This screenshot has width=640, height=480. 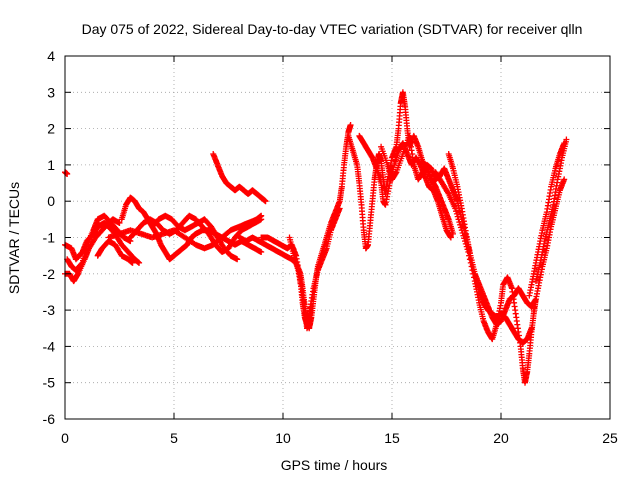 What do you see at coordinates (51, 201) in the screenshot?
I see `y-tick-label: 0` at bounding box center [51, 201].